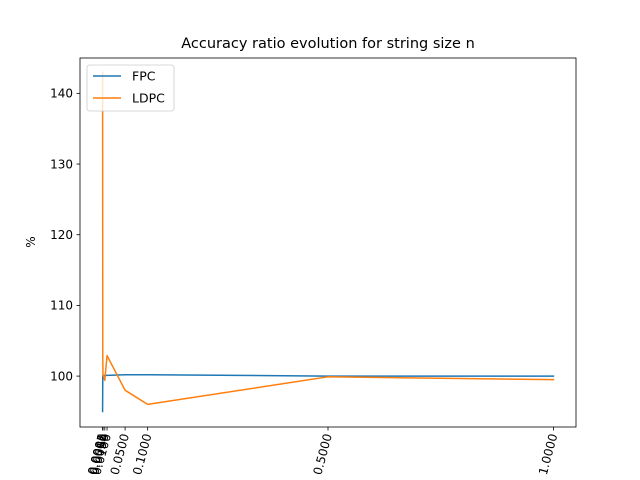  What do you see at coordinates (61, 94) in the screenshot?
I see `y-tick-label: 140` at bounding box center [61, 94].